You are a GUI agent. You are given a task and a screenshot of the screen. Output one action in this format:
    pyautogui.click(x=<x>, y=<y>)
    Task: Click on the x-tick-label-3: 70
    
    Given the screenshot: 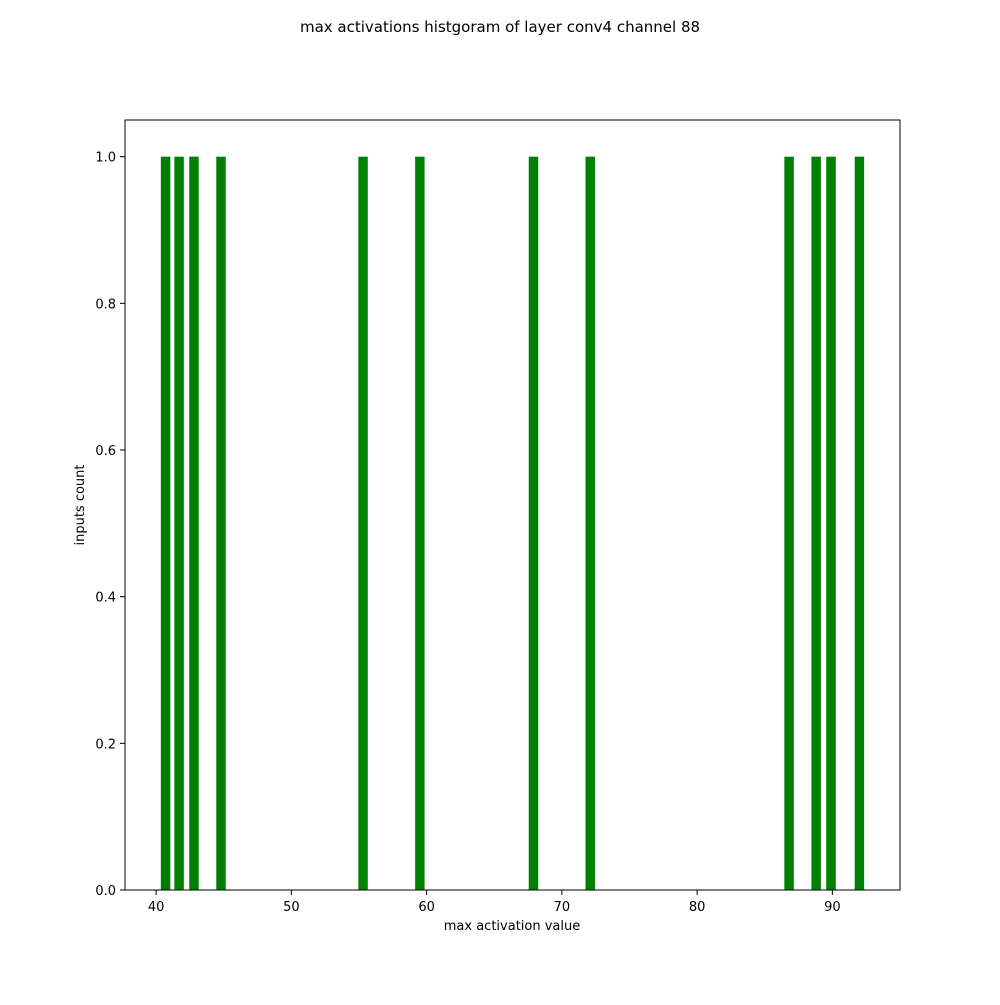 What is the action you would take?
    pyautogui.click(x=562, y=907)
    